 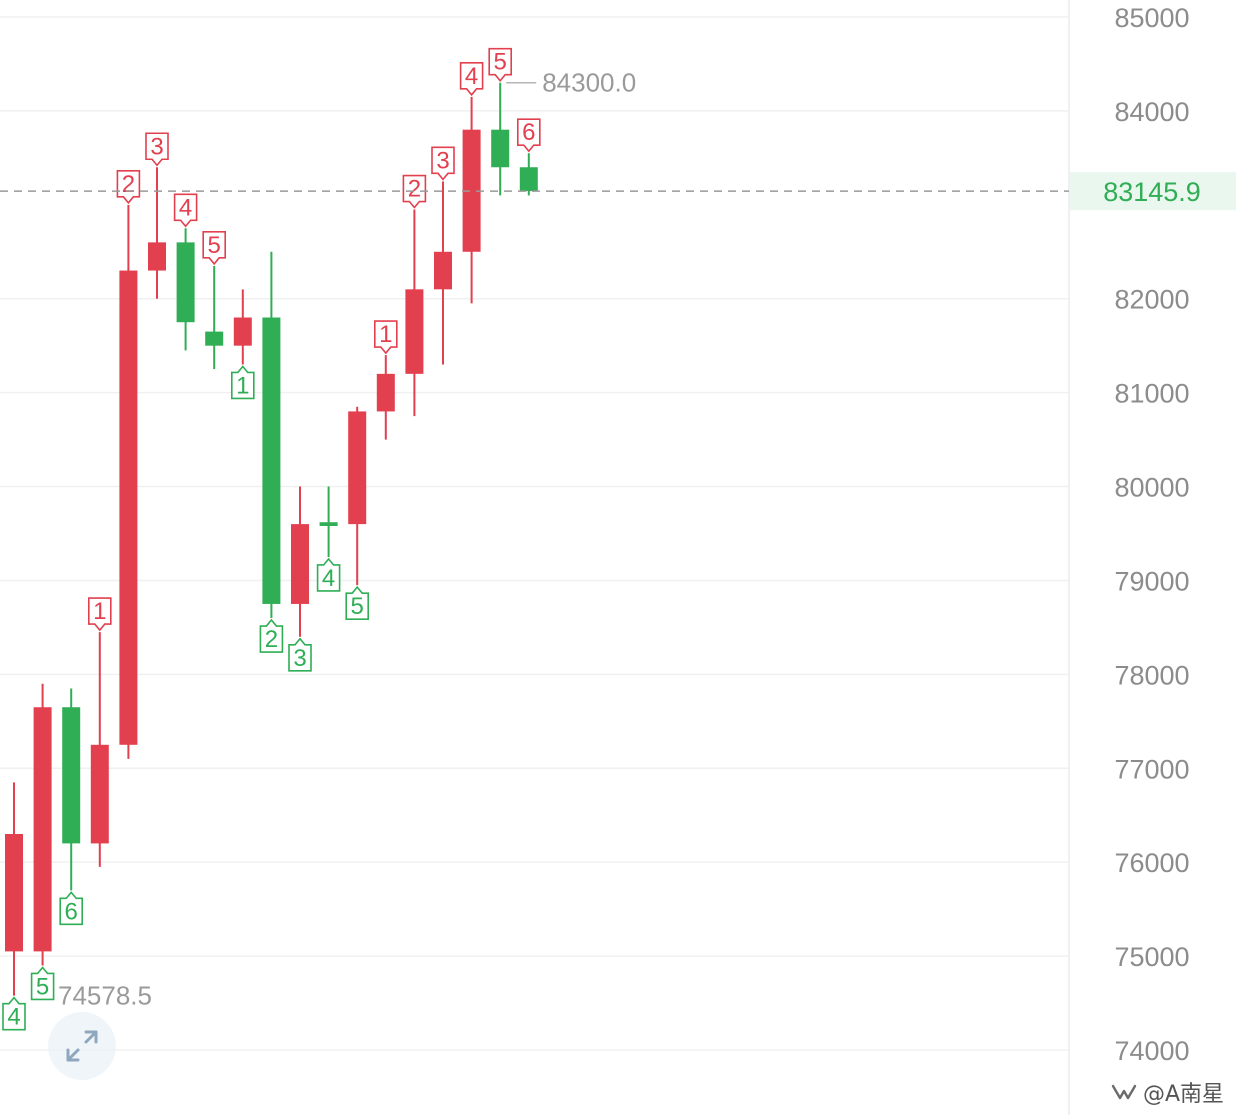 What do you see at coordinates (589, 83) in the screenshot?
I see `high-annotation-label: 84300.0` at bounding box center [589, 83].